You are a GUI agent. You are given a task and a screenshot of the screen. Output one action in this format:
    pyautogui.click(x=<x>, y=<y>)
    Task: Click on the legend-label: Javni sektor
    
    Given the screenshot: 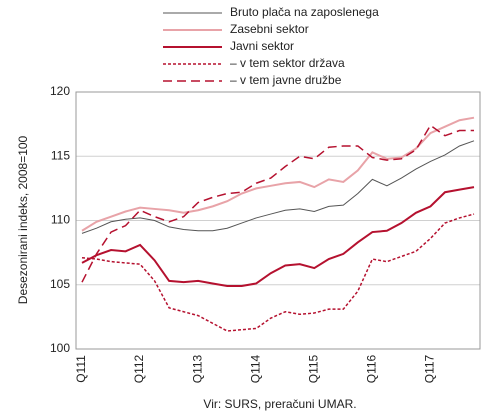 What is the action you would take?
    pyautogui.click(x=262, y=46)
    